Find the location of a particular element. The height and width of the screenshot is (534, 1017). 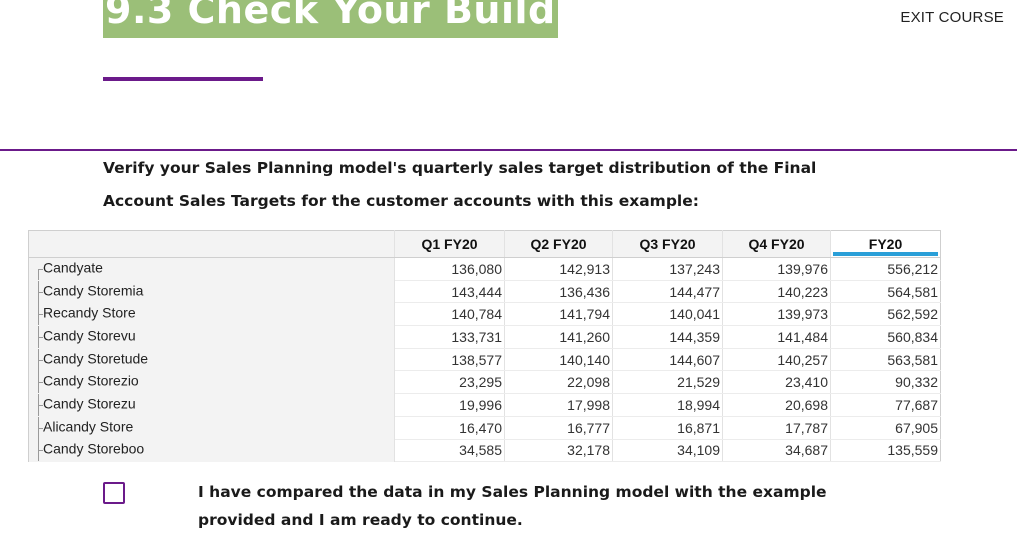

total-cell: 556,212 is located at coordinates (885, 269).